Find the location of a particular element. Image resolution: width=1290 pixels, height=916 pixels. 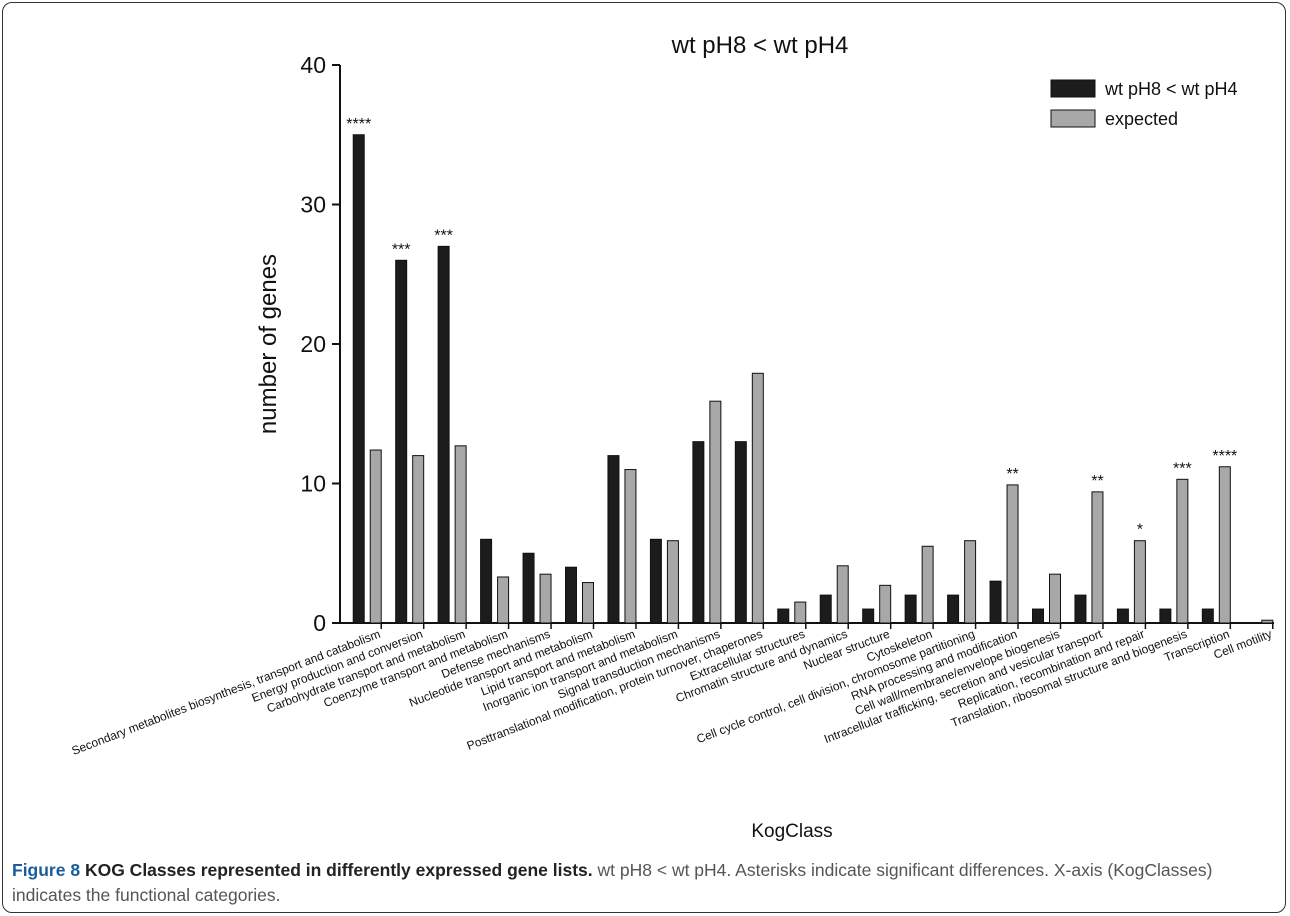

y-tick-label: 40 is located at coordinates (313, 65).